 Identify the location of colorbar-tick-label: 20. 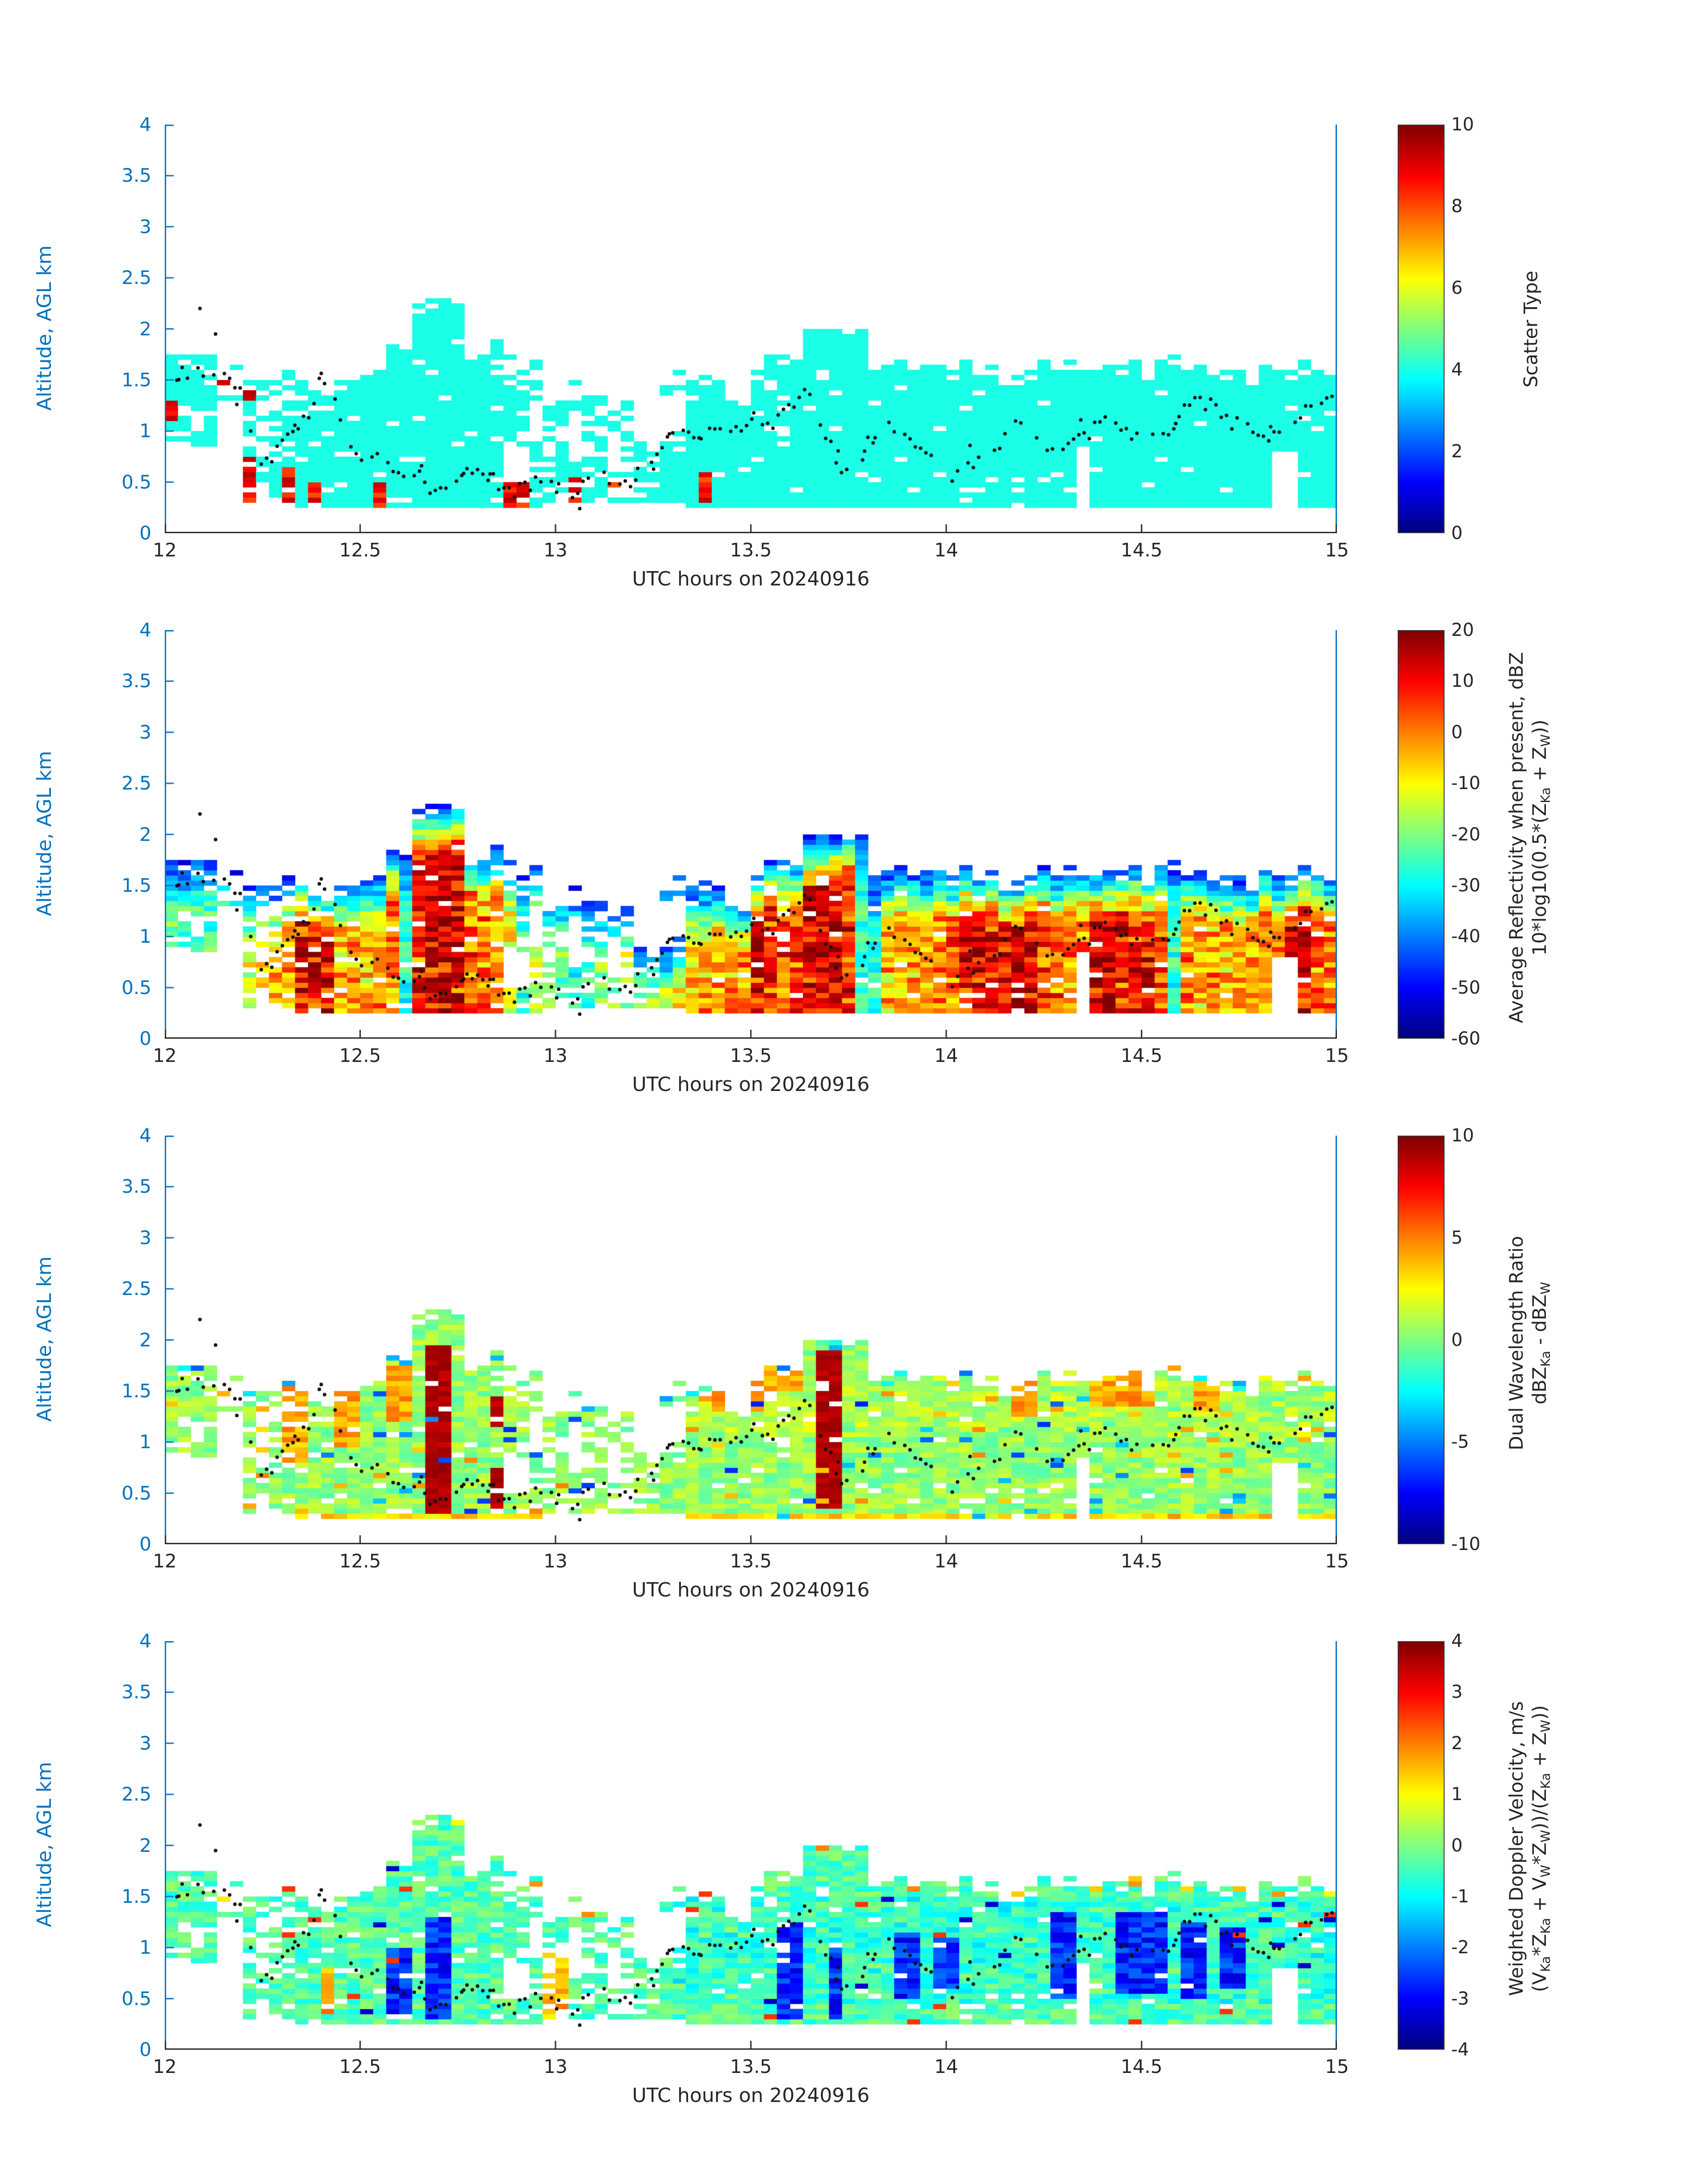
(1462, 630).